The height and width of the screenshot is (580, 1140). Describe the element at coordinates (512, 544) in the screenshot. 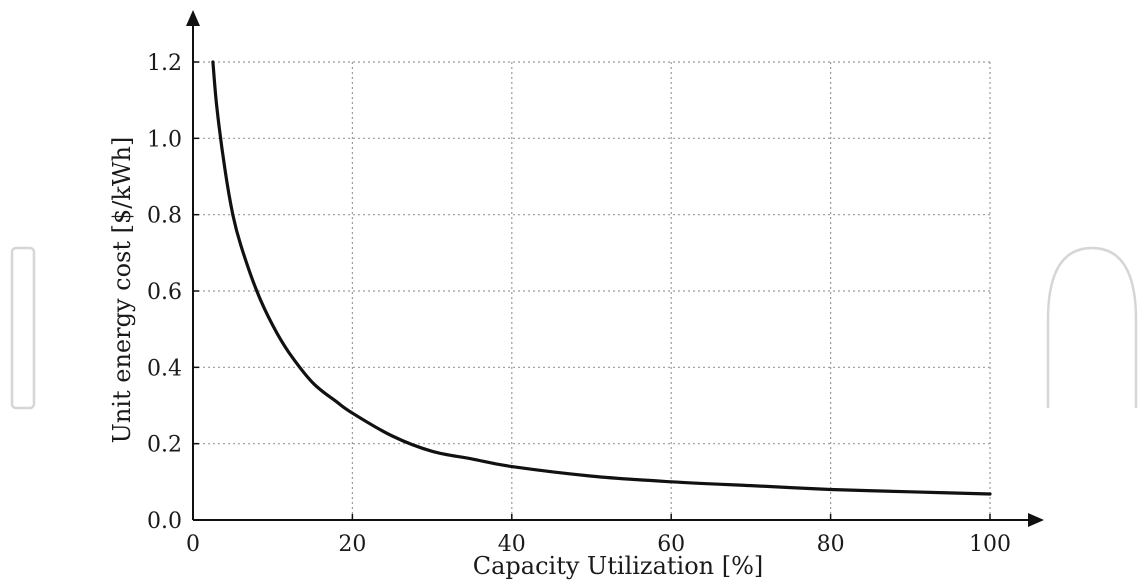

I see `x-tick-label: 40` at that location.